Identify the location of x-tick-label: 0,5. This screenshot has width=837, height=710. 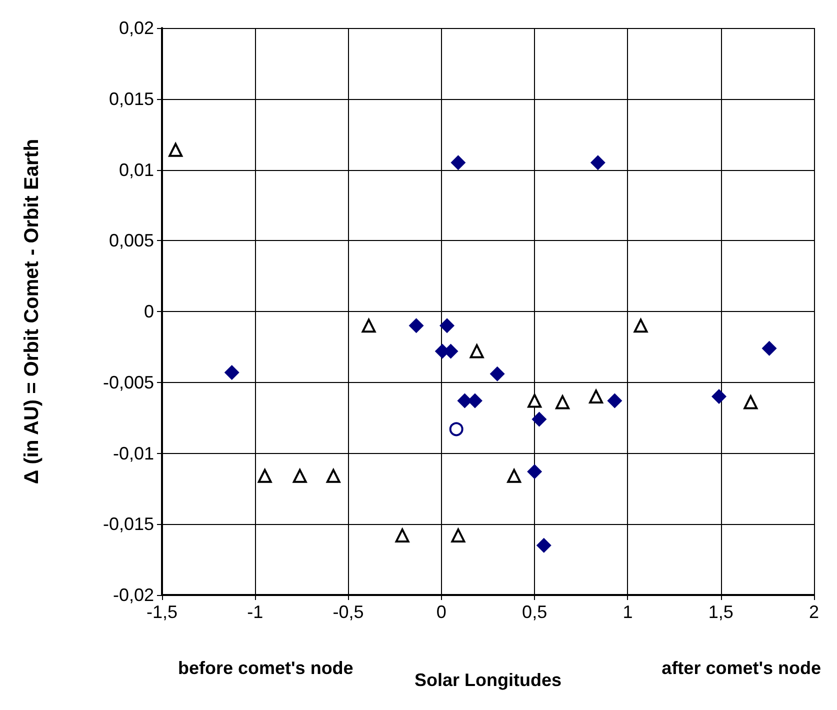
(535, 612).